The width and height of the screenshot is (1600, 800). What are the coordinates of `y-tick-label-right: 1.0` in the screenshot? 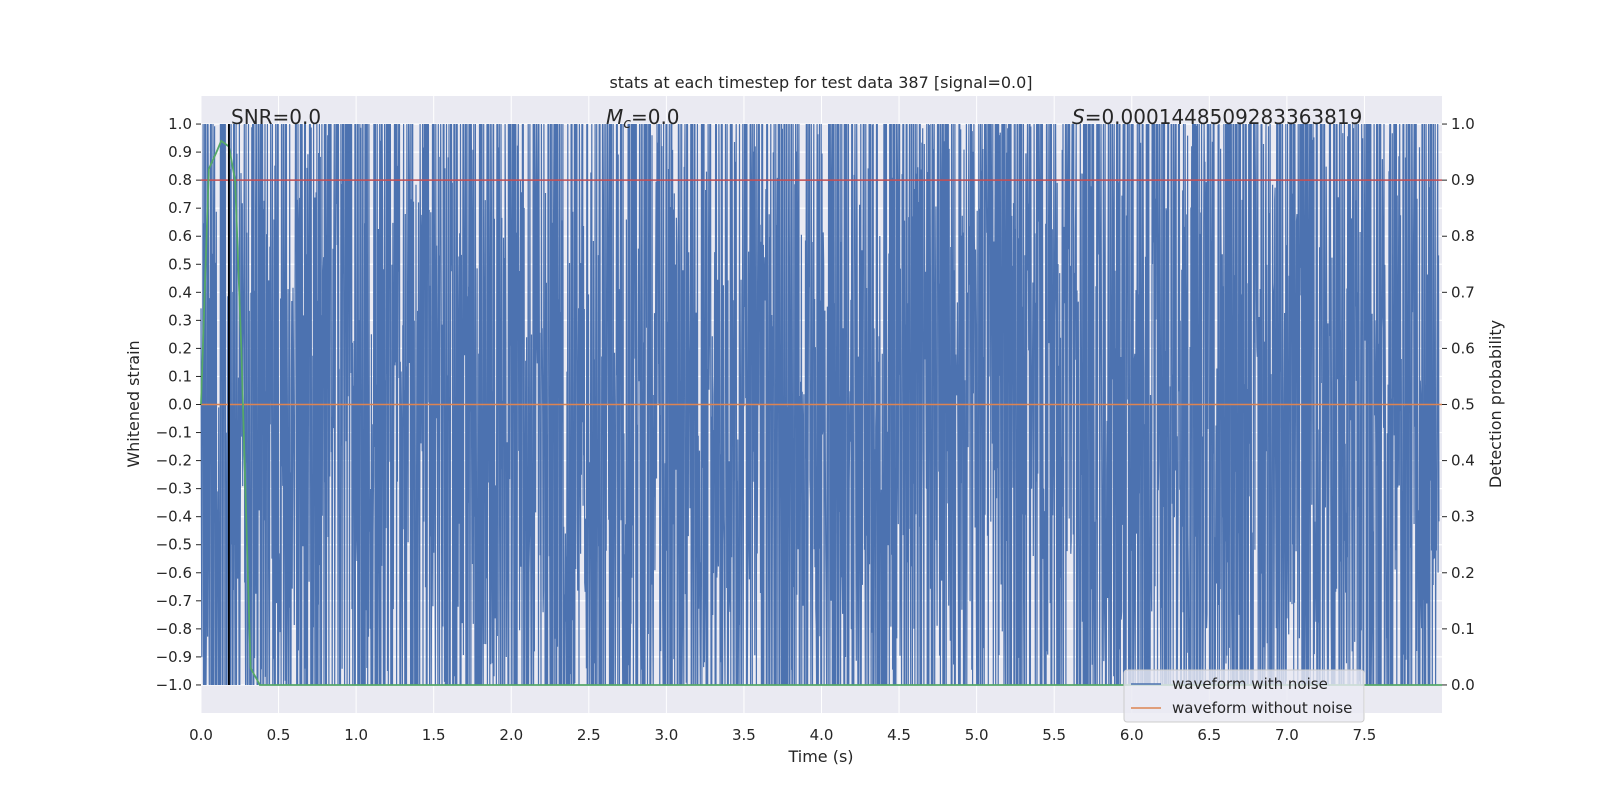 It's located at (1463, 124).